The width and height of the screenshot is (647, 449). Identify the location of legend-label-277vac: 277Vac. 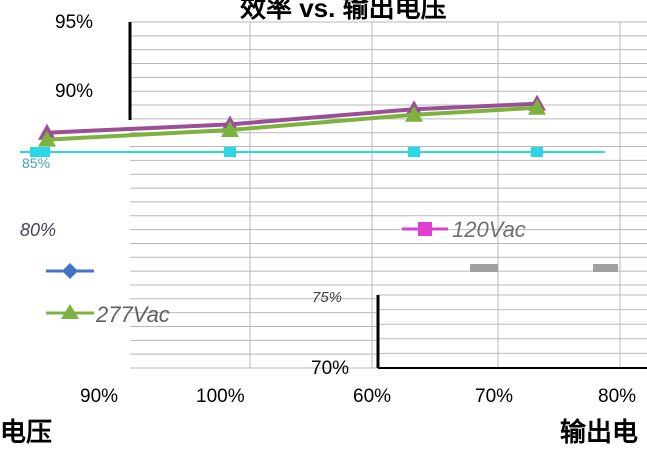
(132, 314).